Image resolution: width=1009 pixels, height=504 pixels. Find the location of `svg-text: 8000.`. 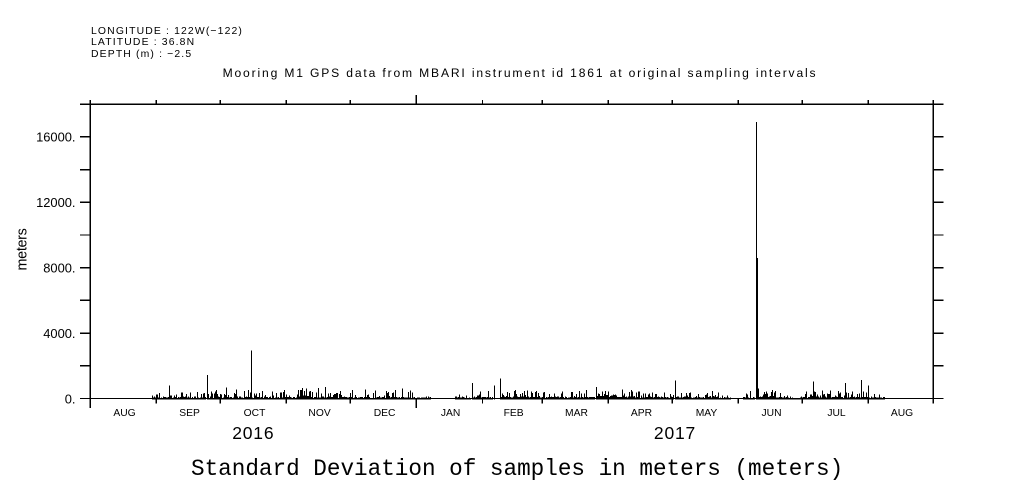

svg-text: 8000. is located at coordinates (59, 268).